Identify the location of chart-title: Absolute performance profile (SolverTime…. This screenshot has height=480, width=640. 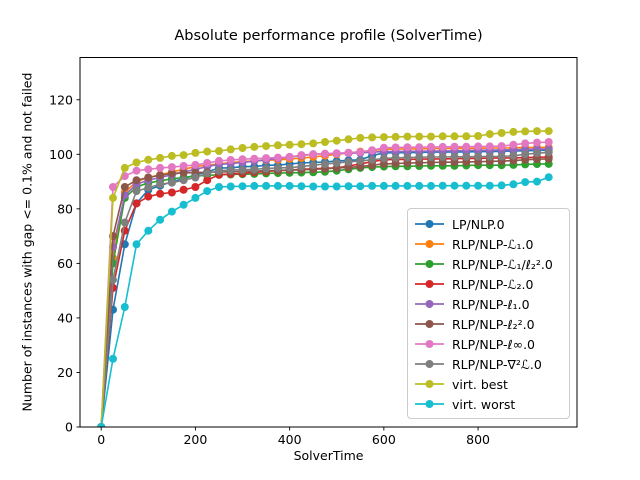
(328, 36).